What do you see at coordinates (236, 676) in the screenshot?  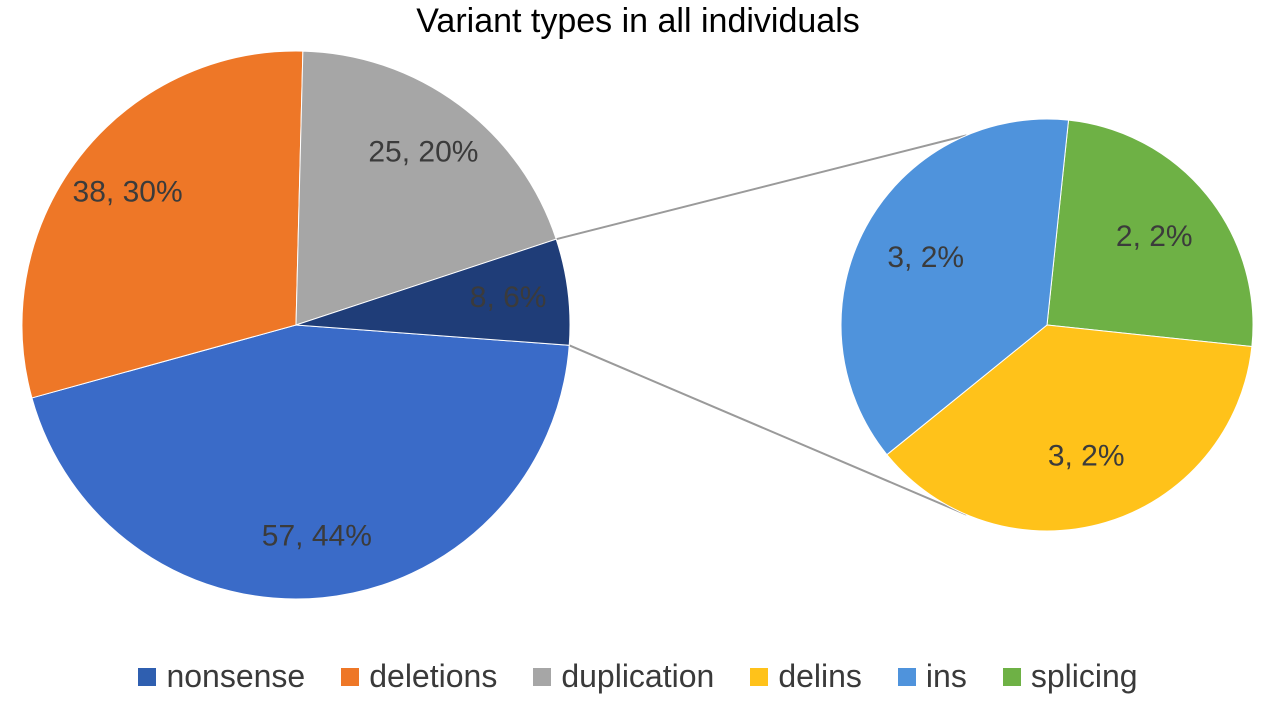 I see `legend-label: nonsense` at bounding box center [236, 676].